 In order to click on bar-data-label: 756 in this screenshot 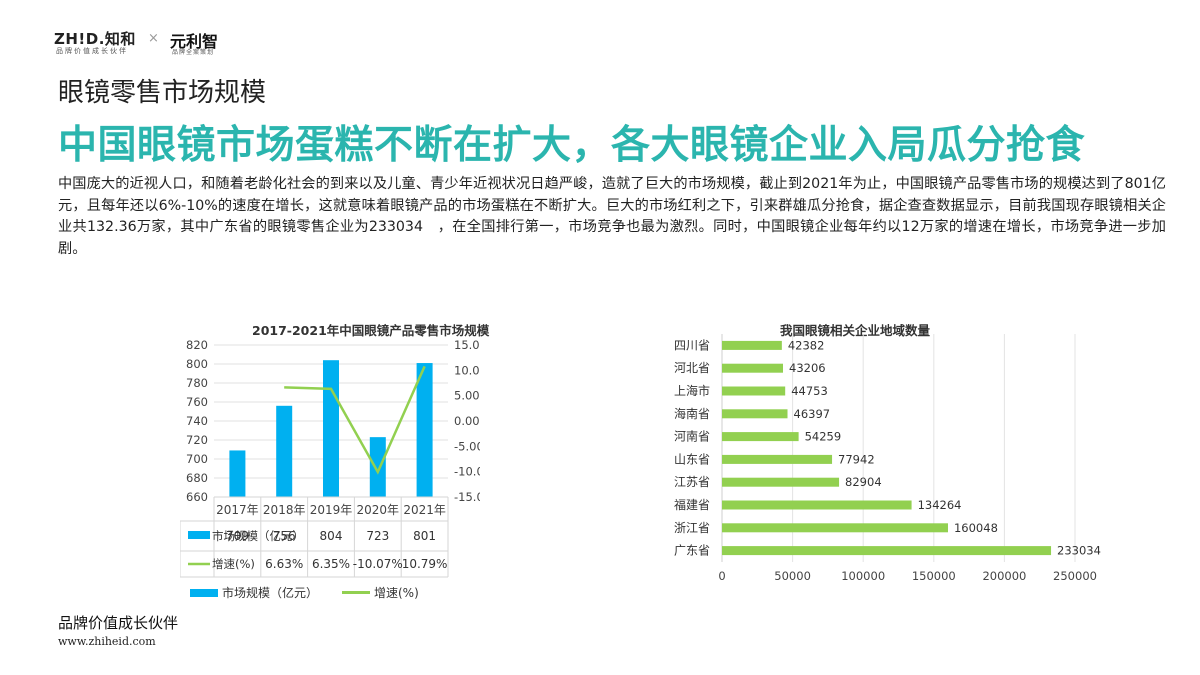, I will do `click(284, 536)`.